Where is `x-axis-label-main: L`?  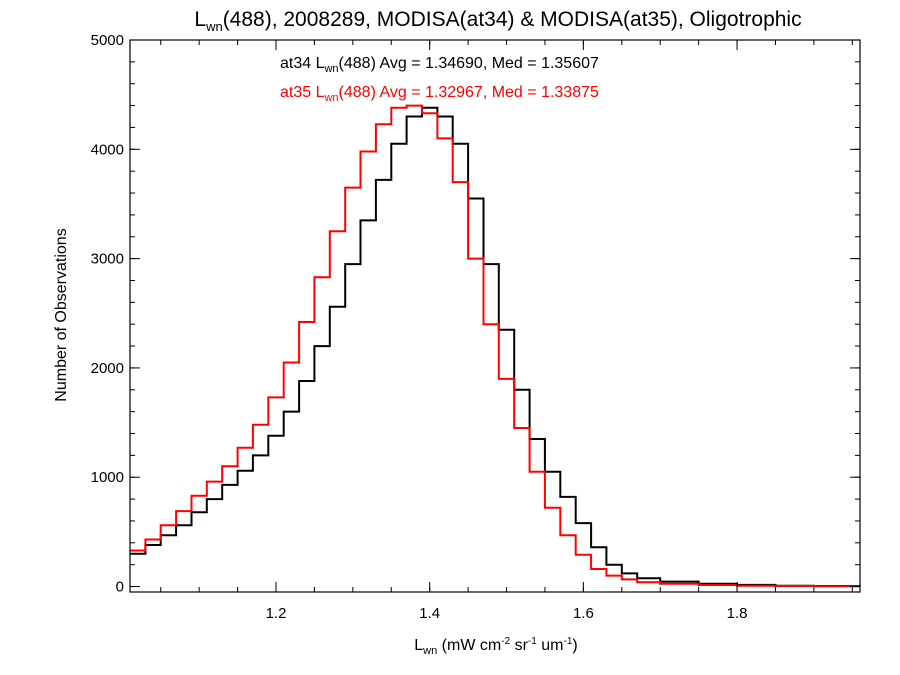 x-axis-label-main: L is located at coordinates (418, 645).